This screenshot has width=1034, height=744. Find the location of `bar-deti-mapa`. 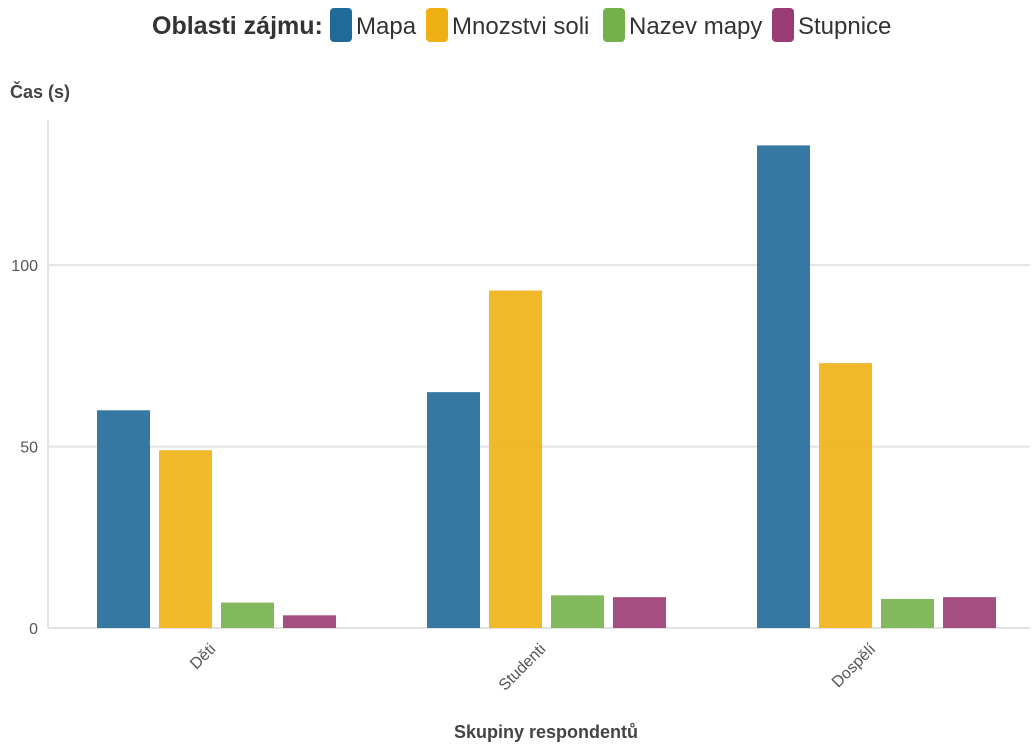

bar-deti-mapa is located at coordinates (123, 519).